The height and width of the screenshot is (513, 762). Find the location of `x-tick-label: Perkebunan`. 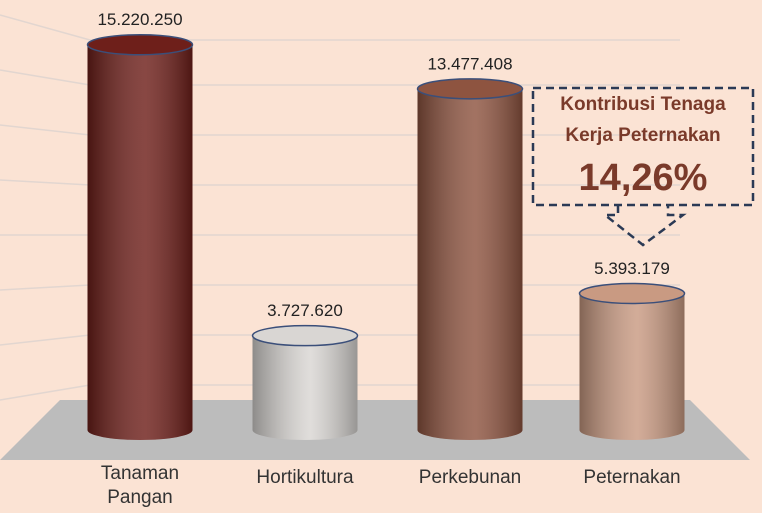

x-tick-label: Perkebunan is located at coordinates (470, 477).